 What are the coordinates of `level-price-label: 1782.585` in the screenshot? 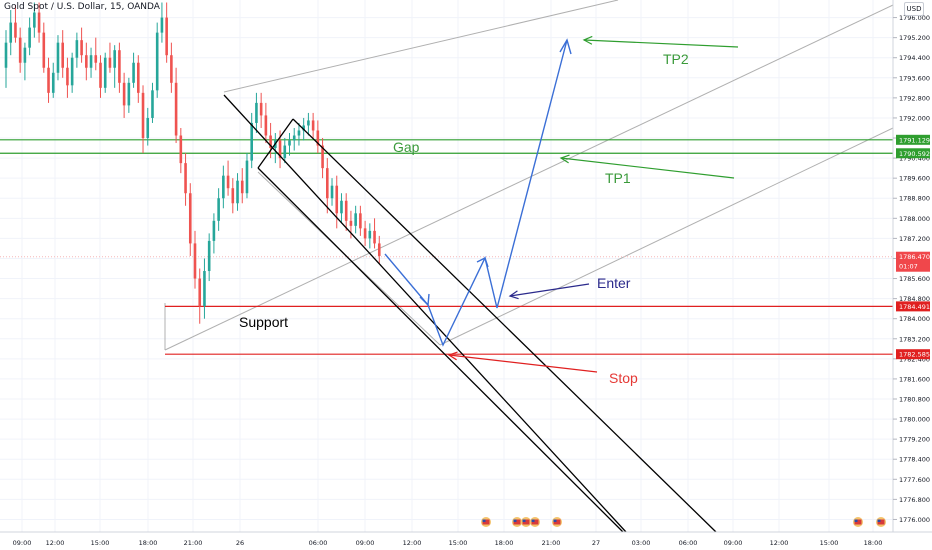 It's located at (914, 355).